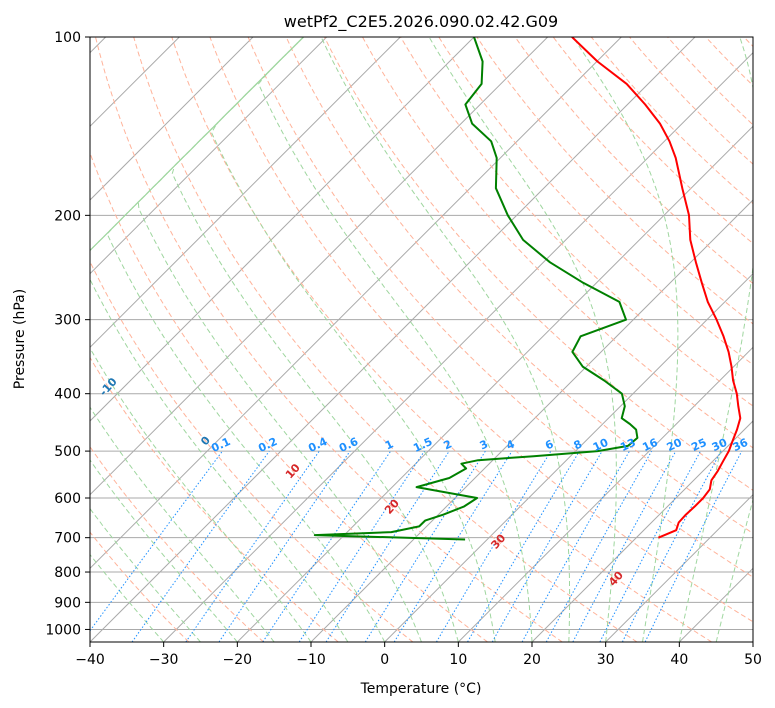 Image resolution: width=775 pixels, height=708 pixels. Describe the element at coordinates (720, 445) in the screenshot. I see `mixing-ratio-label: 30` at that location.